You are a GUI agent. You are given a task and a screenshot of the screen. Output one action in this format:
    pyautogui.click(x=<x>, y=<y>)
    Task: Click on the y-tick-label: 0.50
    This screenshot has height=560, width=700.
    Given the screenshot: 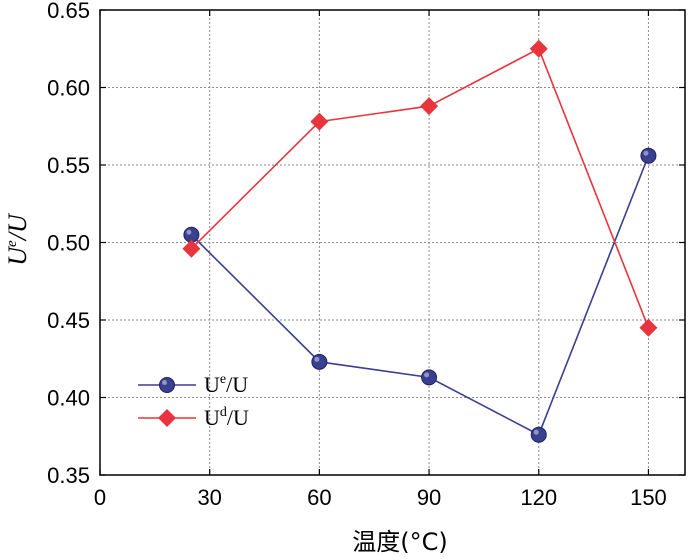 What is the action you would take?
    pyautogui.click(x=68, y=243)
    